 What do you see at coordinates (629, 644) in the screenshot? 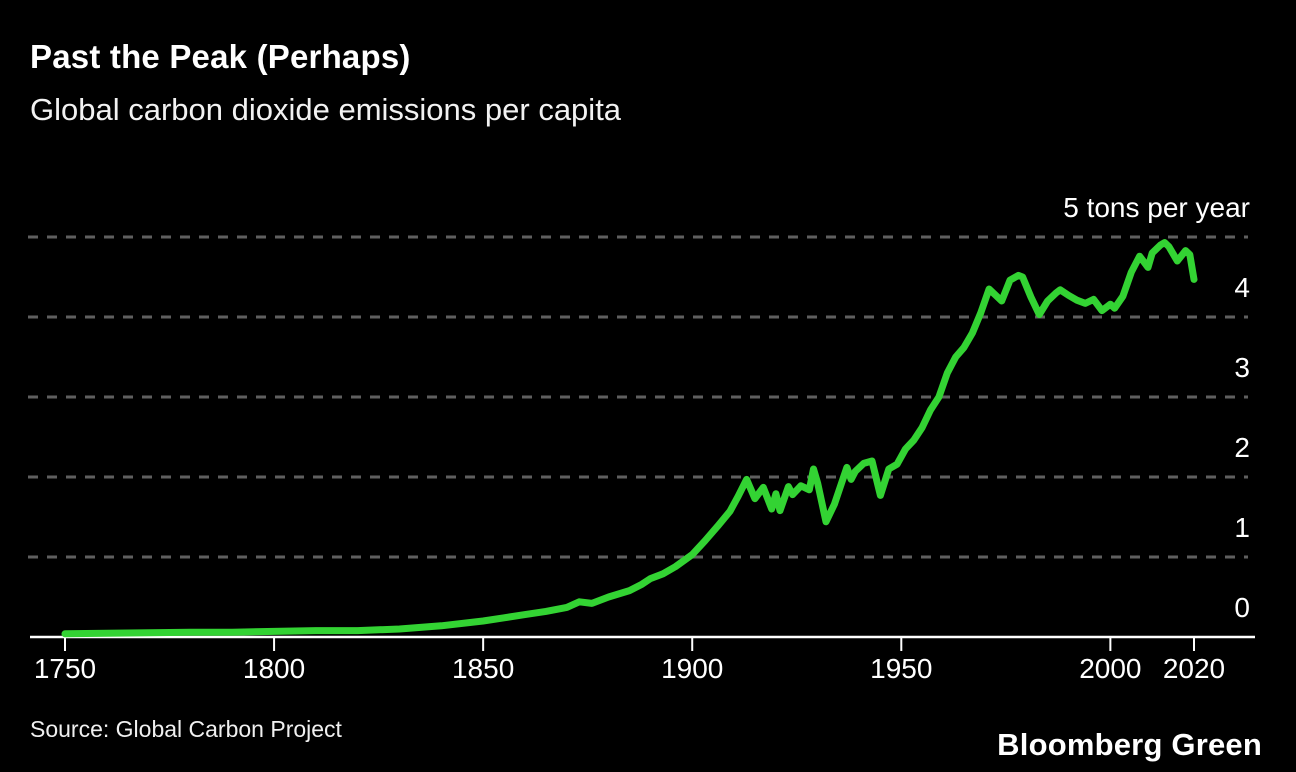
I see `x-tick-marks` at bounding box center [629, 644].